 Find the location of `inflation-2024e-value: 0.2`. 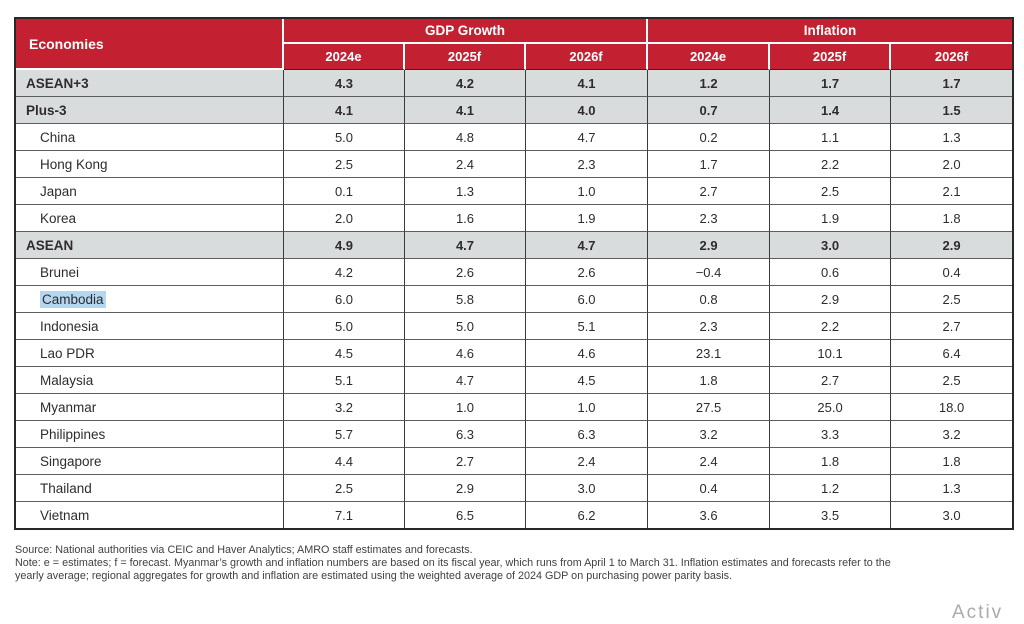

inflation-2024e-value: 0.2 is located at coordinates (709, 137).